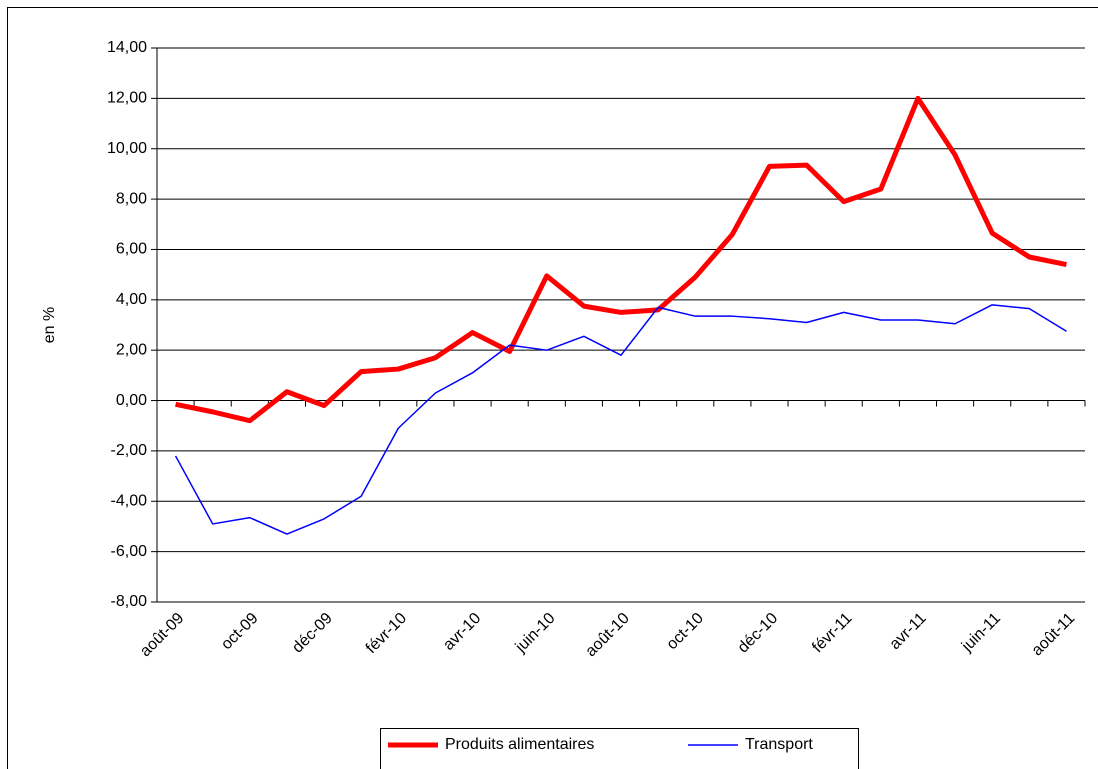 This screenshot has height=769, width=1098. I want to click on legend-label: Produits alimentaires, so click(519, 744).